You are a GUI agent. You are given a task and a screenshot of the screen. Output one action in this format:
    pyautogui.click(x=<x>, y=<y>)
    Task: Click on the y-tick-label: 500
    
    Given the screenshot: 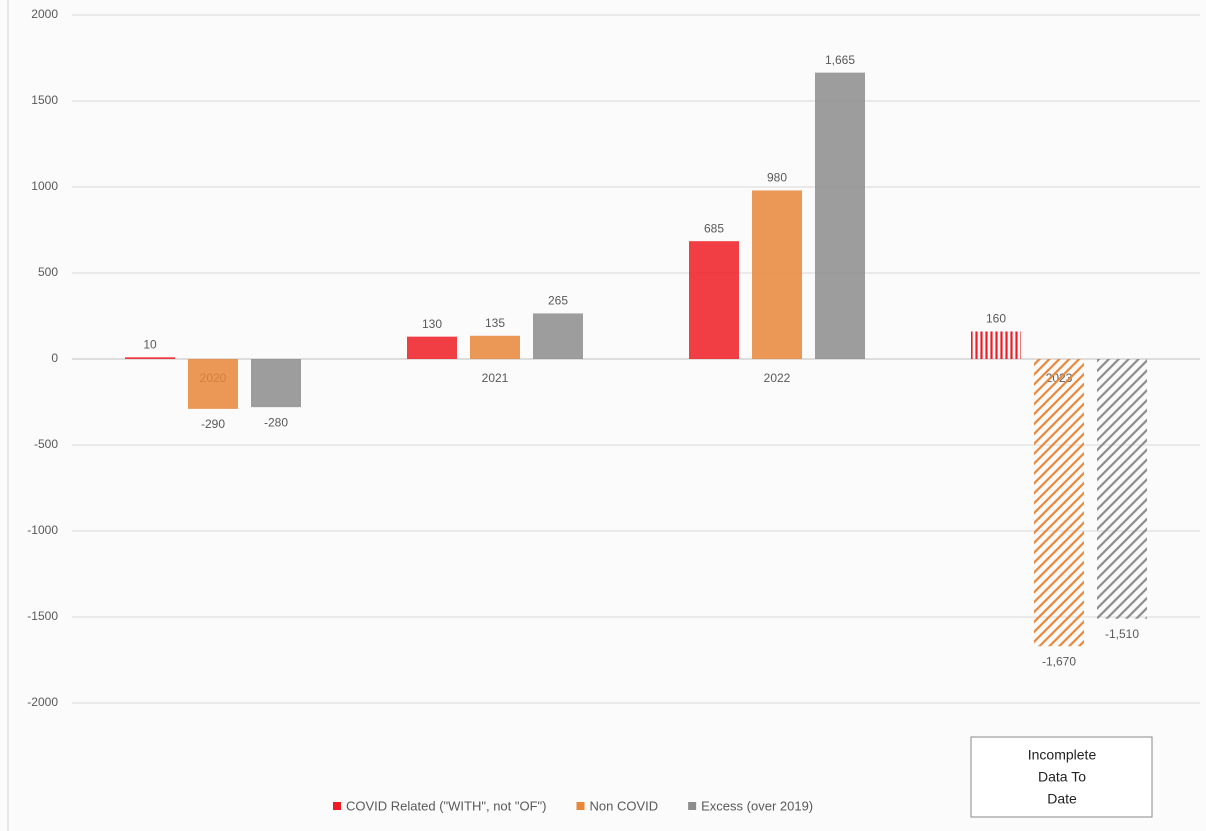 What is the action you would take?
    pyautogui.click(x=48, y=272)
    